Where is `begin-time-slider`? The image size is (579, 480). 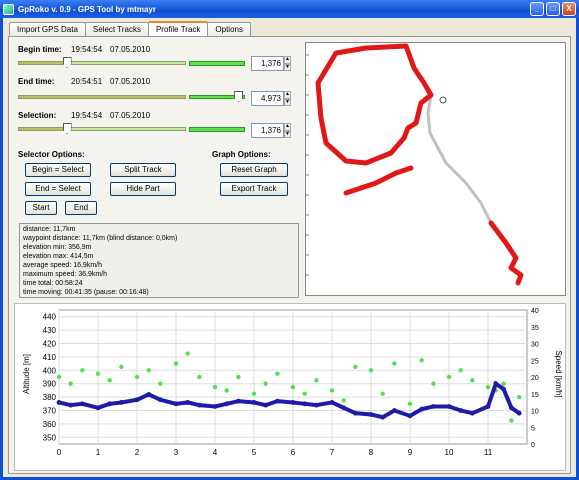
begin-time-slider is located at coordinates (102, 63).